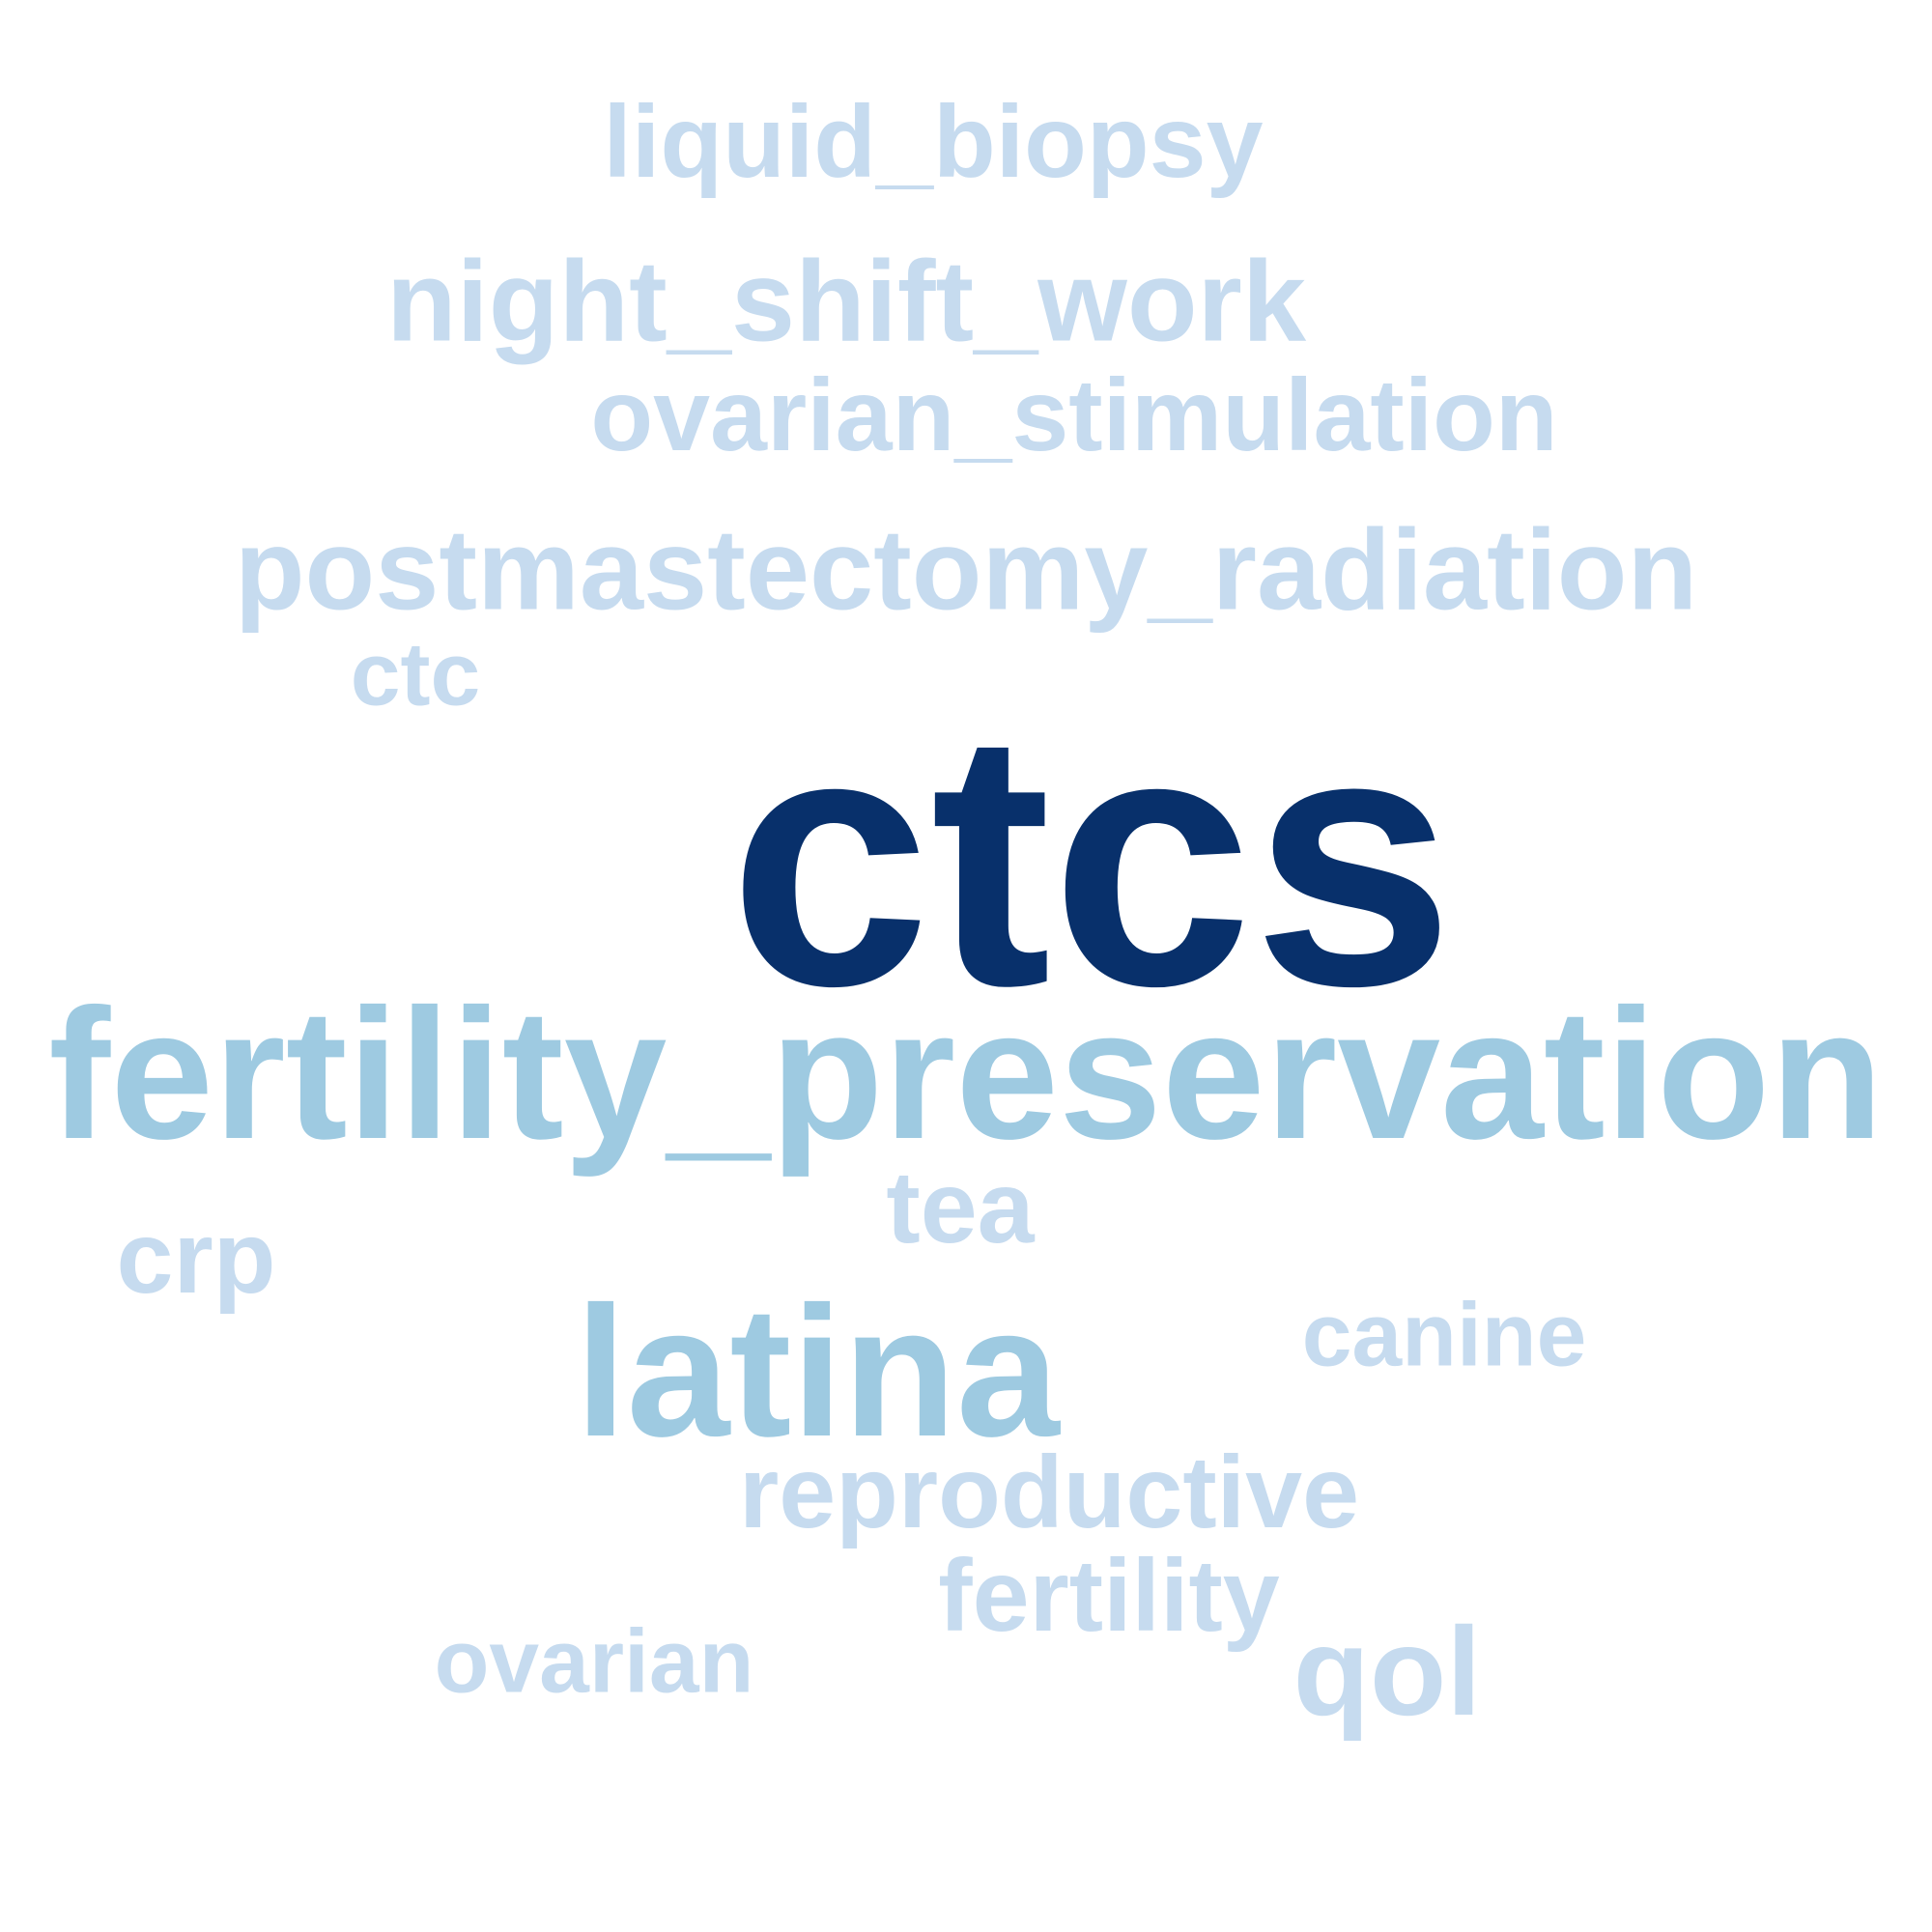 This screenshot has height=1932, width=1932. Describe the element at coordinates (960, 1207) in the screenshot. I see `word-tea: tea` at that location.